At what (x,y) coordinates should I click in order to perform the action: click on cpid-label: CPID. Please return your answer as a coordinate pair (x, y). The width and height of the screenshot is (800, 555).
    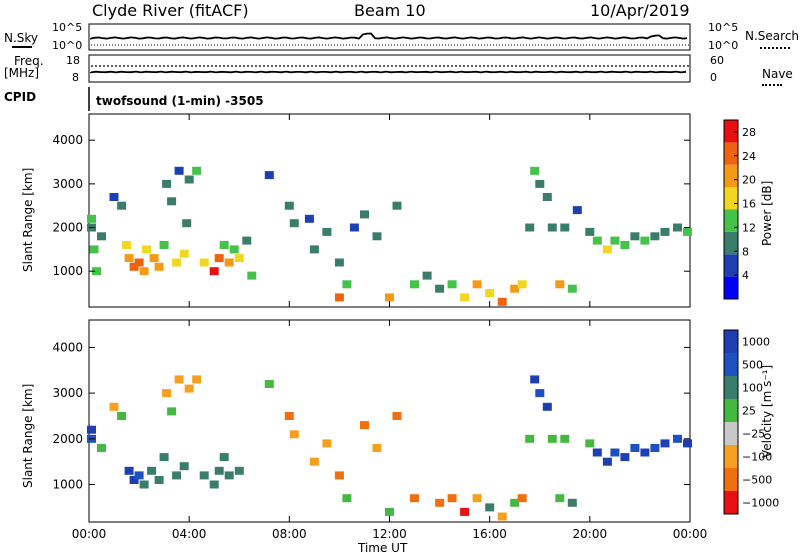
    Looking at the image, I should click on (20, 97).